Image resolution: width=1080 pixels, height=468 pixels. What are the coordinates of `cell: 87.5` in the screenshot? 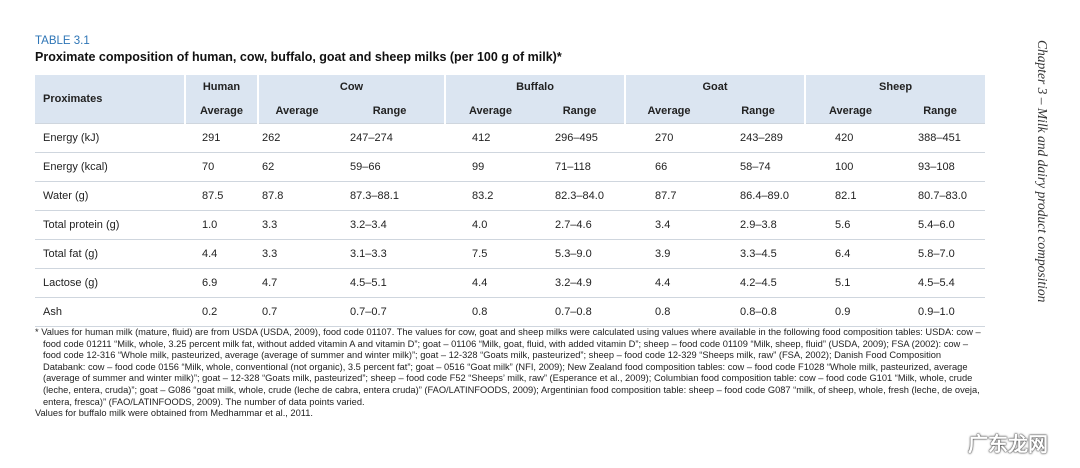 It's located at (221, 196).